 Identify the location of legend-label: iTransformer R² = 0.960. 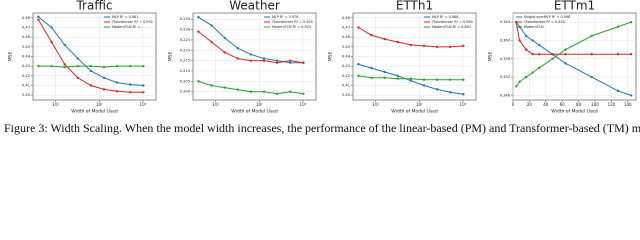
(452, 22).